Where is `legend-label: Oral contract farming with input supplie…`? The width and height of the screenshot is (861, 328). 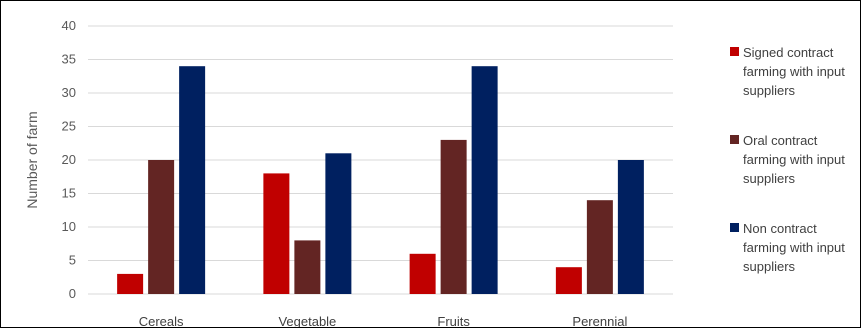
legend-label: Oral contract farming with input supplie… is located at coordinates (801, 159).